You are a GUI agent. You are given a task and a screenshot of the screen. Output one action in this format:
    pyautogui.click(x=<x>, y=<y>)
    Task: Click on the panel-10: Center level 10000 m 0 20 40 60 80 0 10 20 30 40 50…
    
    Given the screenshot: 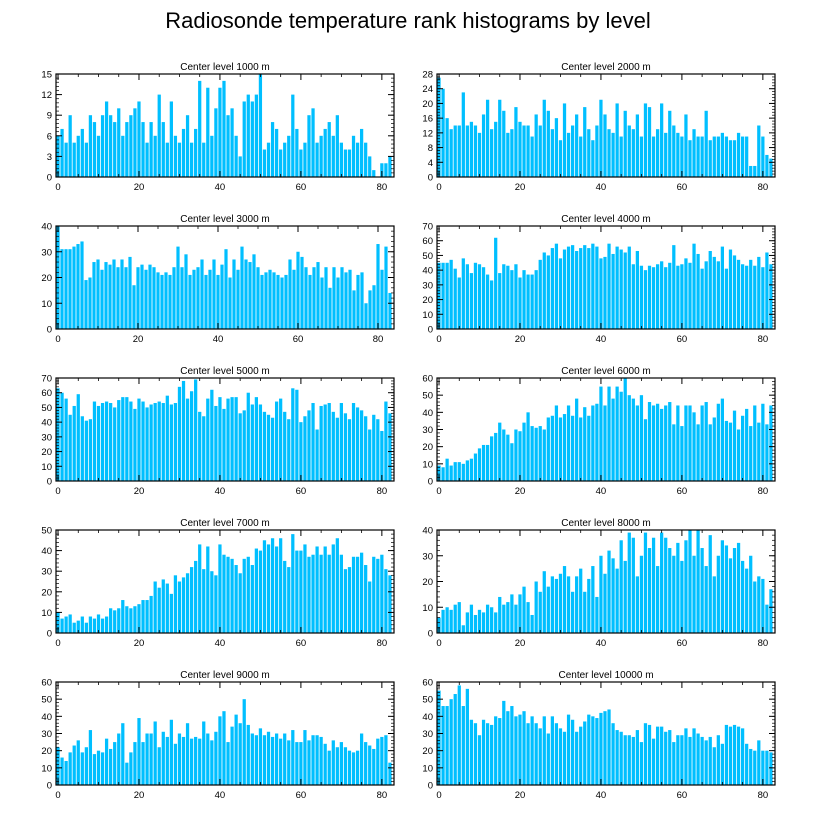 What is the action you would take?
    pyautogui.click(x=599, y=735)
    